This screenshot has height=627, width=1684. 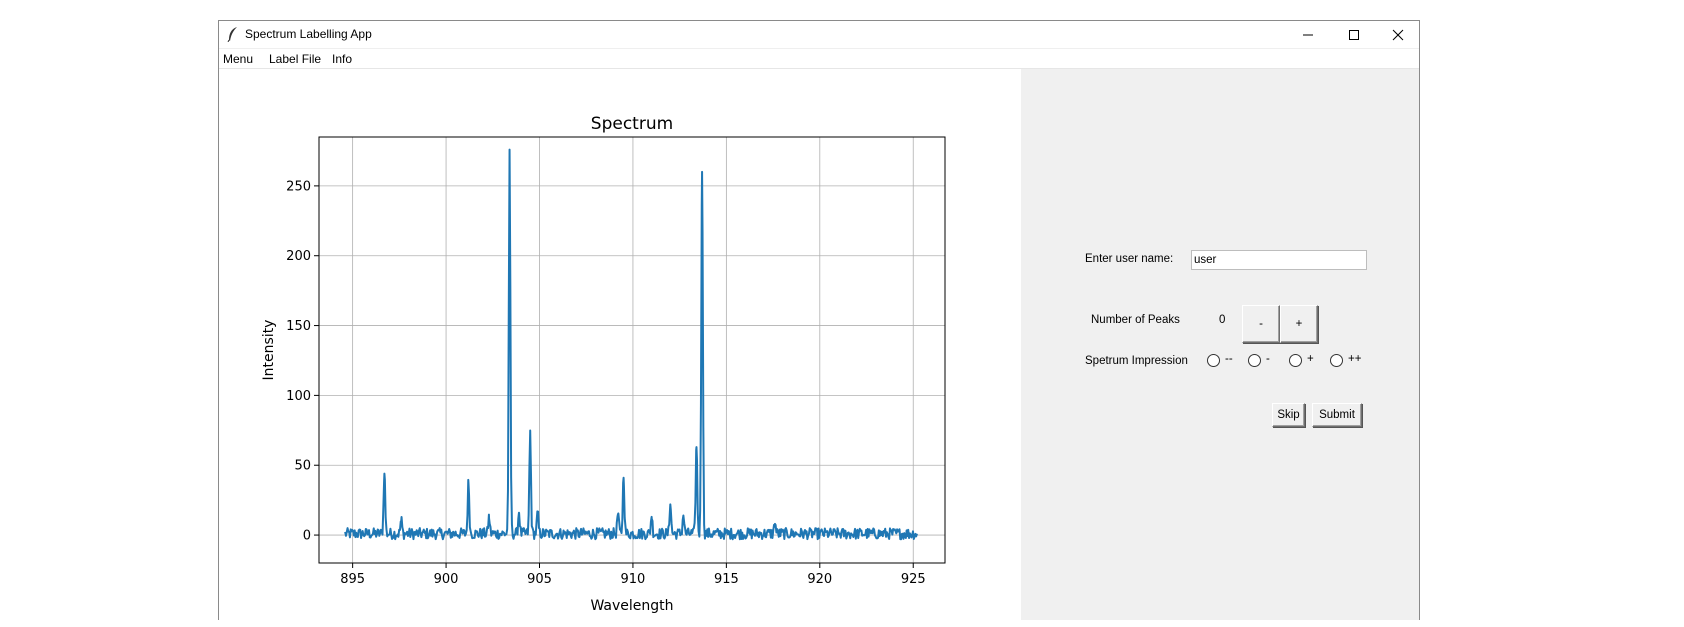 I want to click on x-tick-label: 895, so click(x=352, y=579).